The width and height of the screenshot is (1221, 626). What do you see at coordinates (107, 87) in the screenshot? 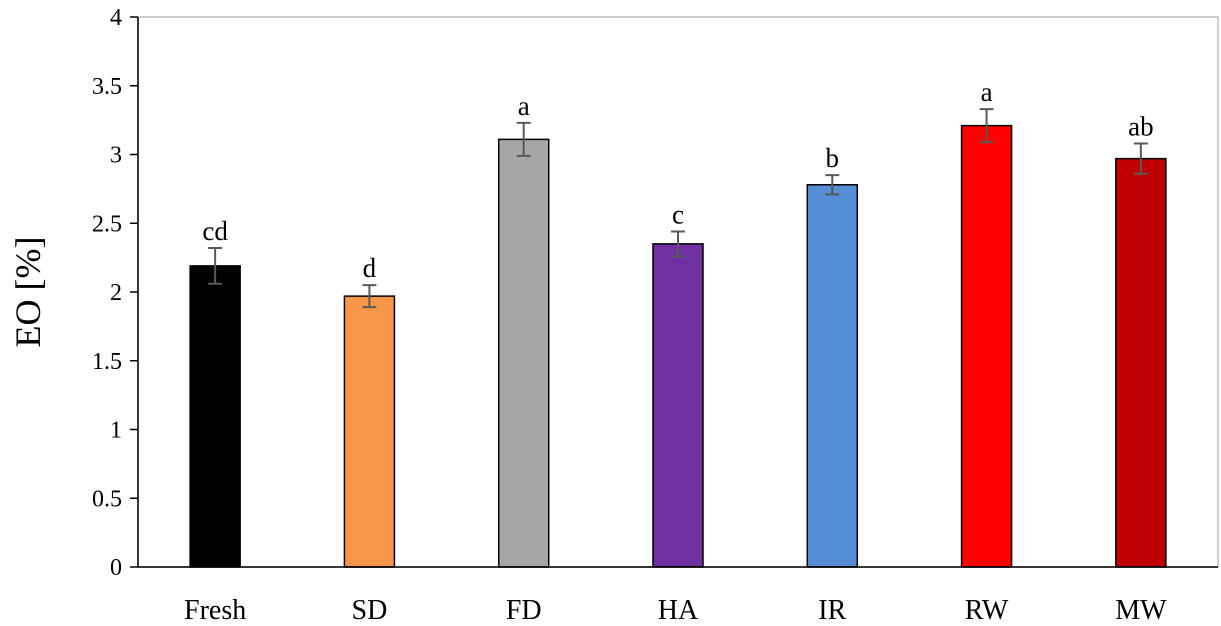
I see `y-tick-label: 3.5` at bounding box center [107, 87].